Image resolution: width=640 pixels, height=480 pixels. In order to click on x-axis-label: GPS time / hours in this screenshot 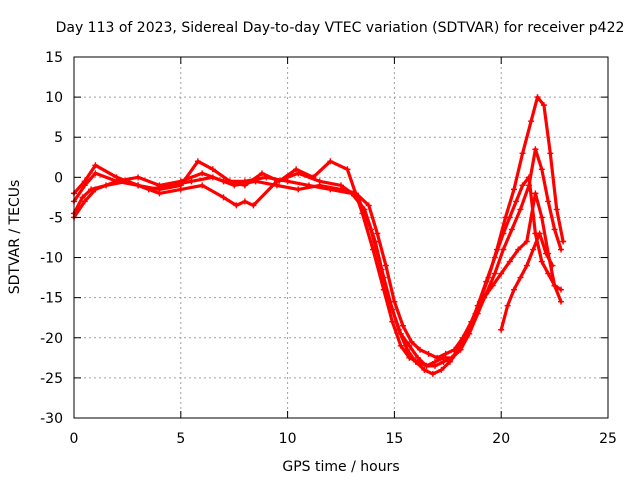, I will do `click(340, 467)`.